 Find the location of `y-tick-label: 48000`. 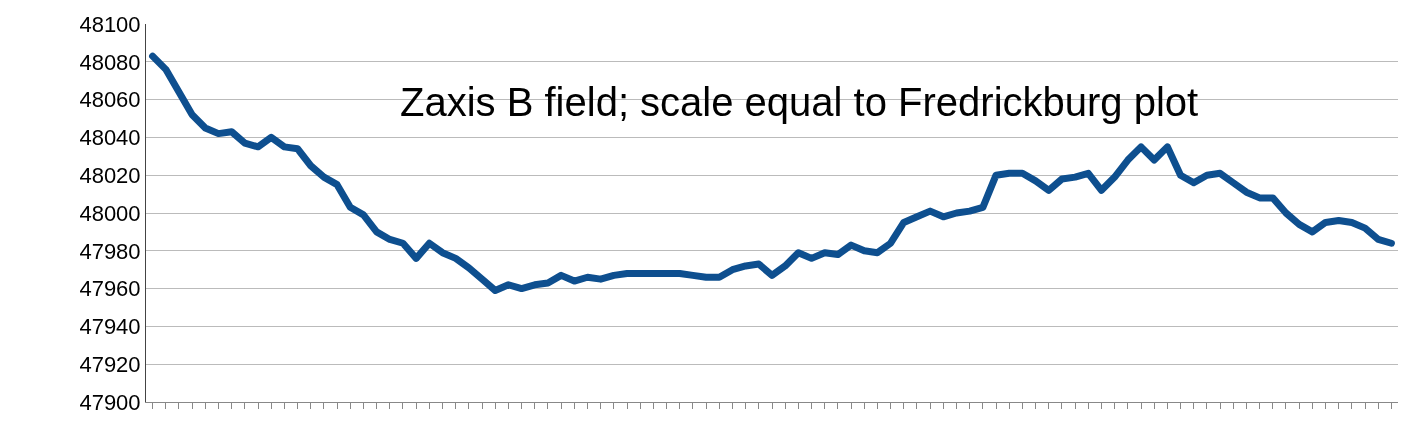

y-tick-label: 48000 is located at coordinates (110, 213).